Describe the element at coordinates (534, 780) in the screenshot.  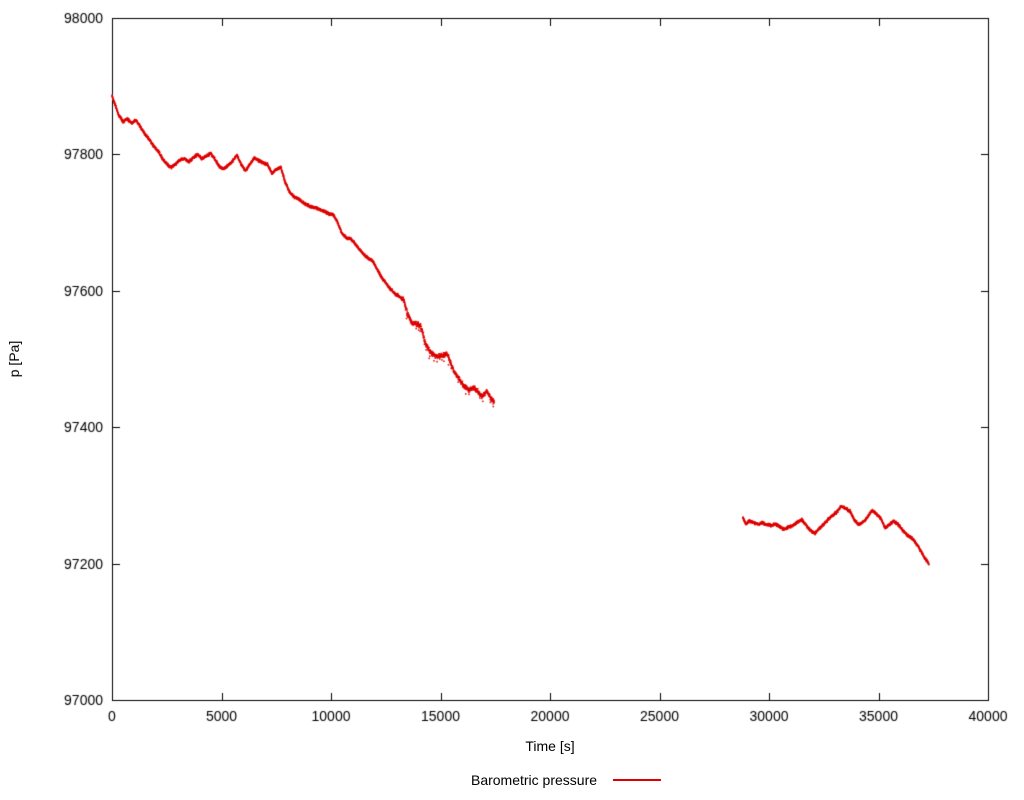
I see `legend-label: Barometric pressure` at that location.